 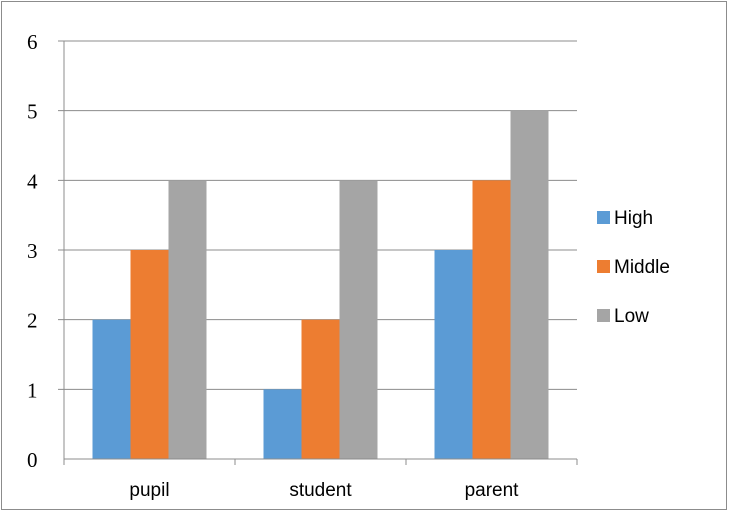 I want to click on legend-swatch-middle, so click(x=603, y=266).